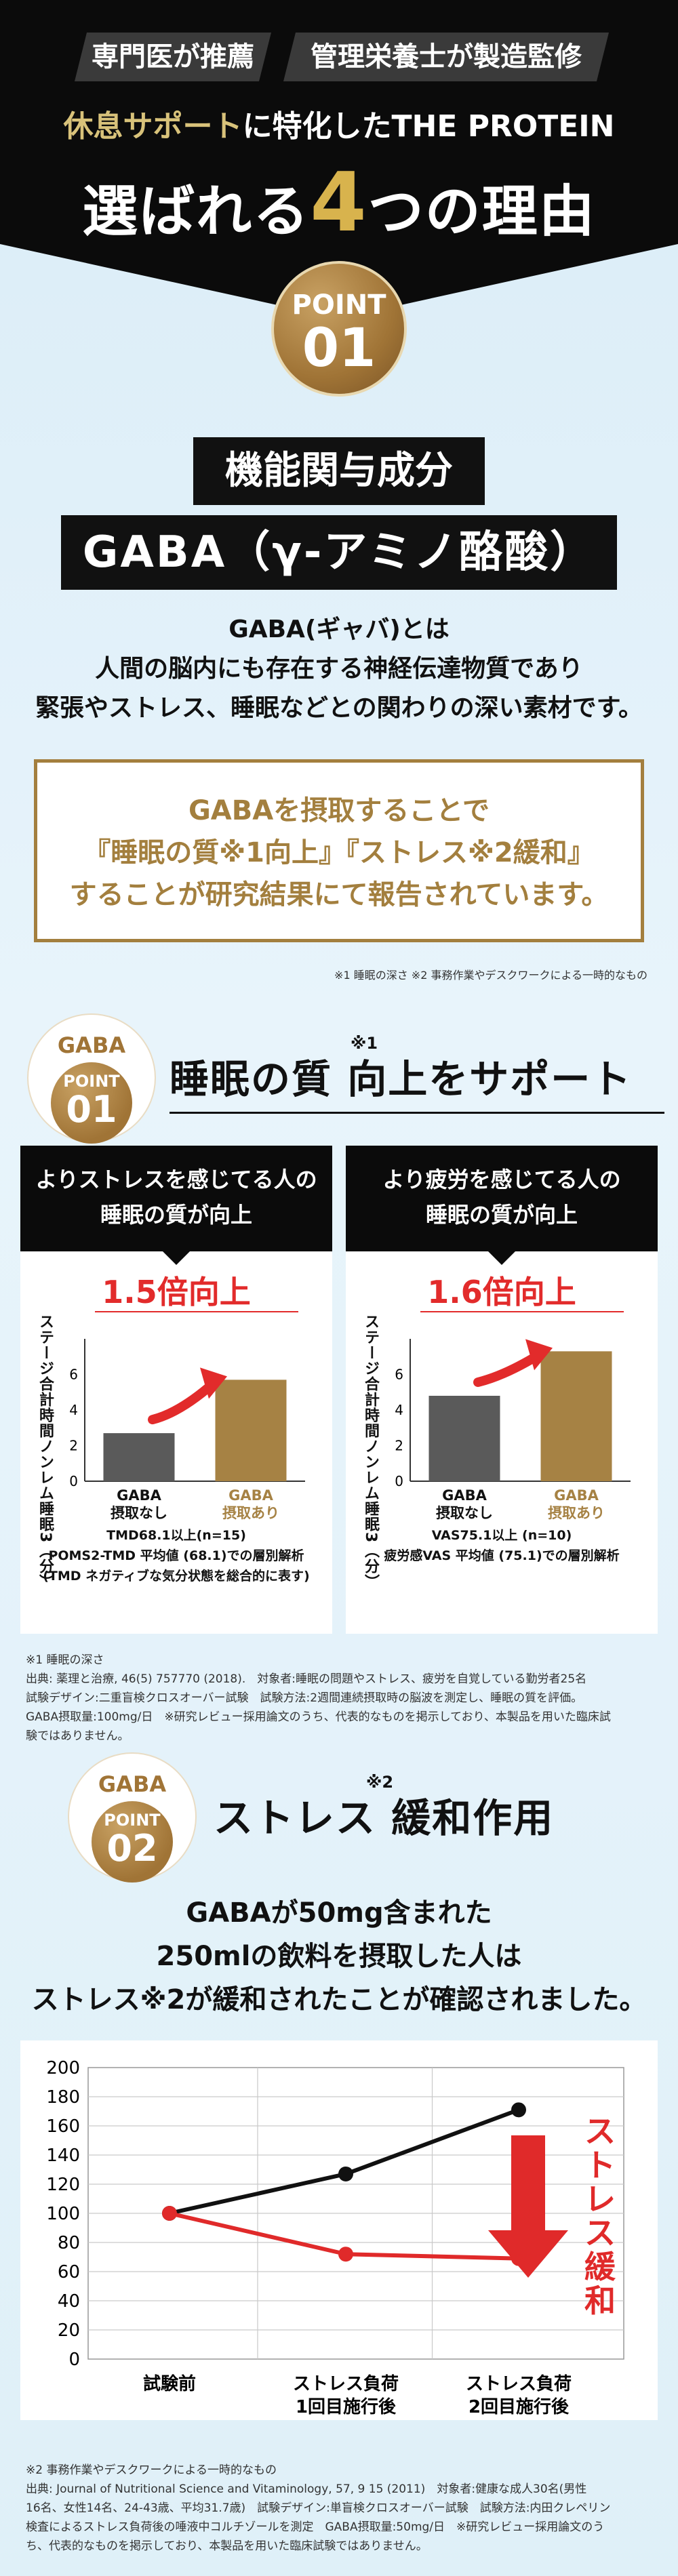 The width and height of the screenshot is (678, 2576). What do you see at coordinates (339, 894) in the screenshot?
I see `highlight-line: することが研究結果にて報告されています。` at bounding box center [339, 894].